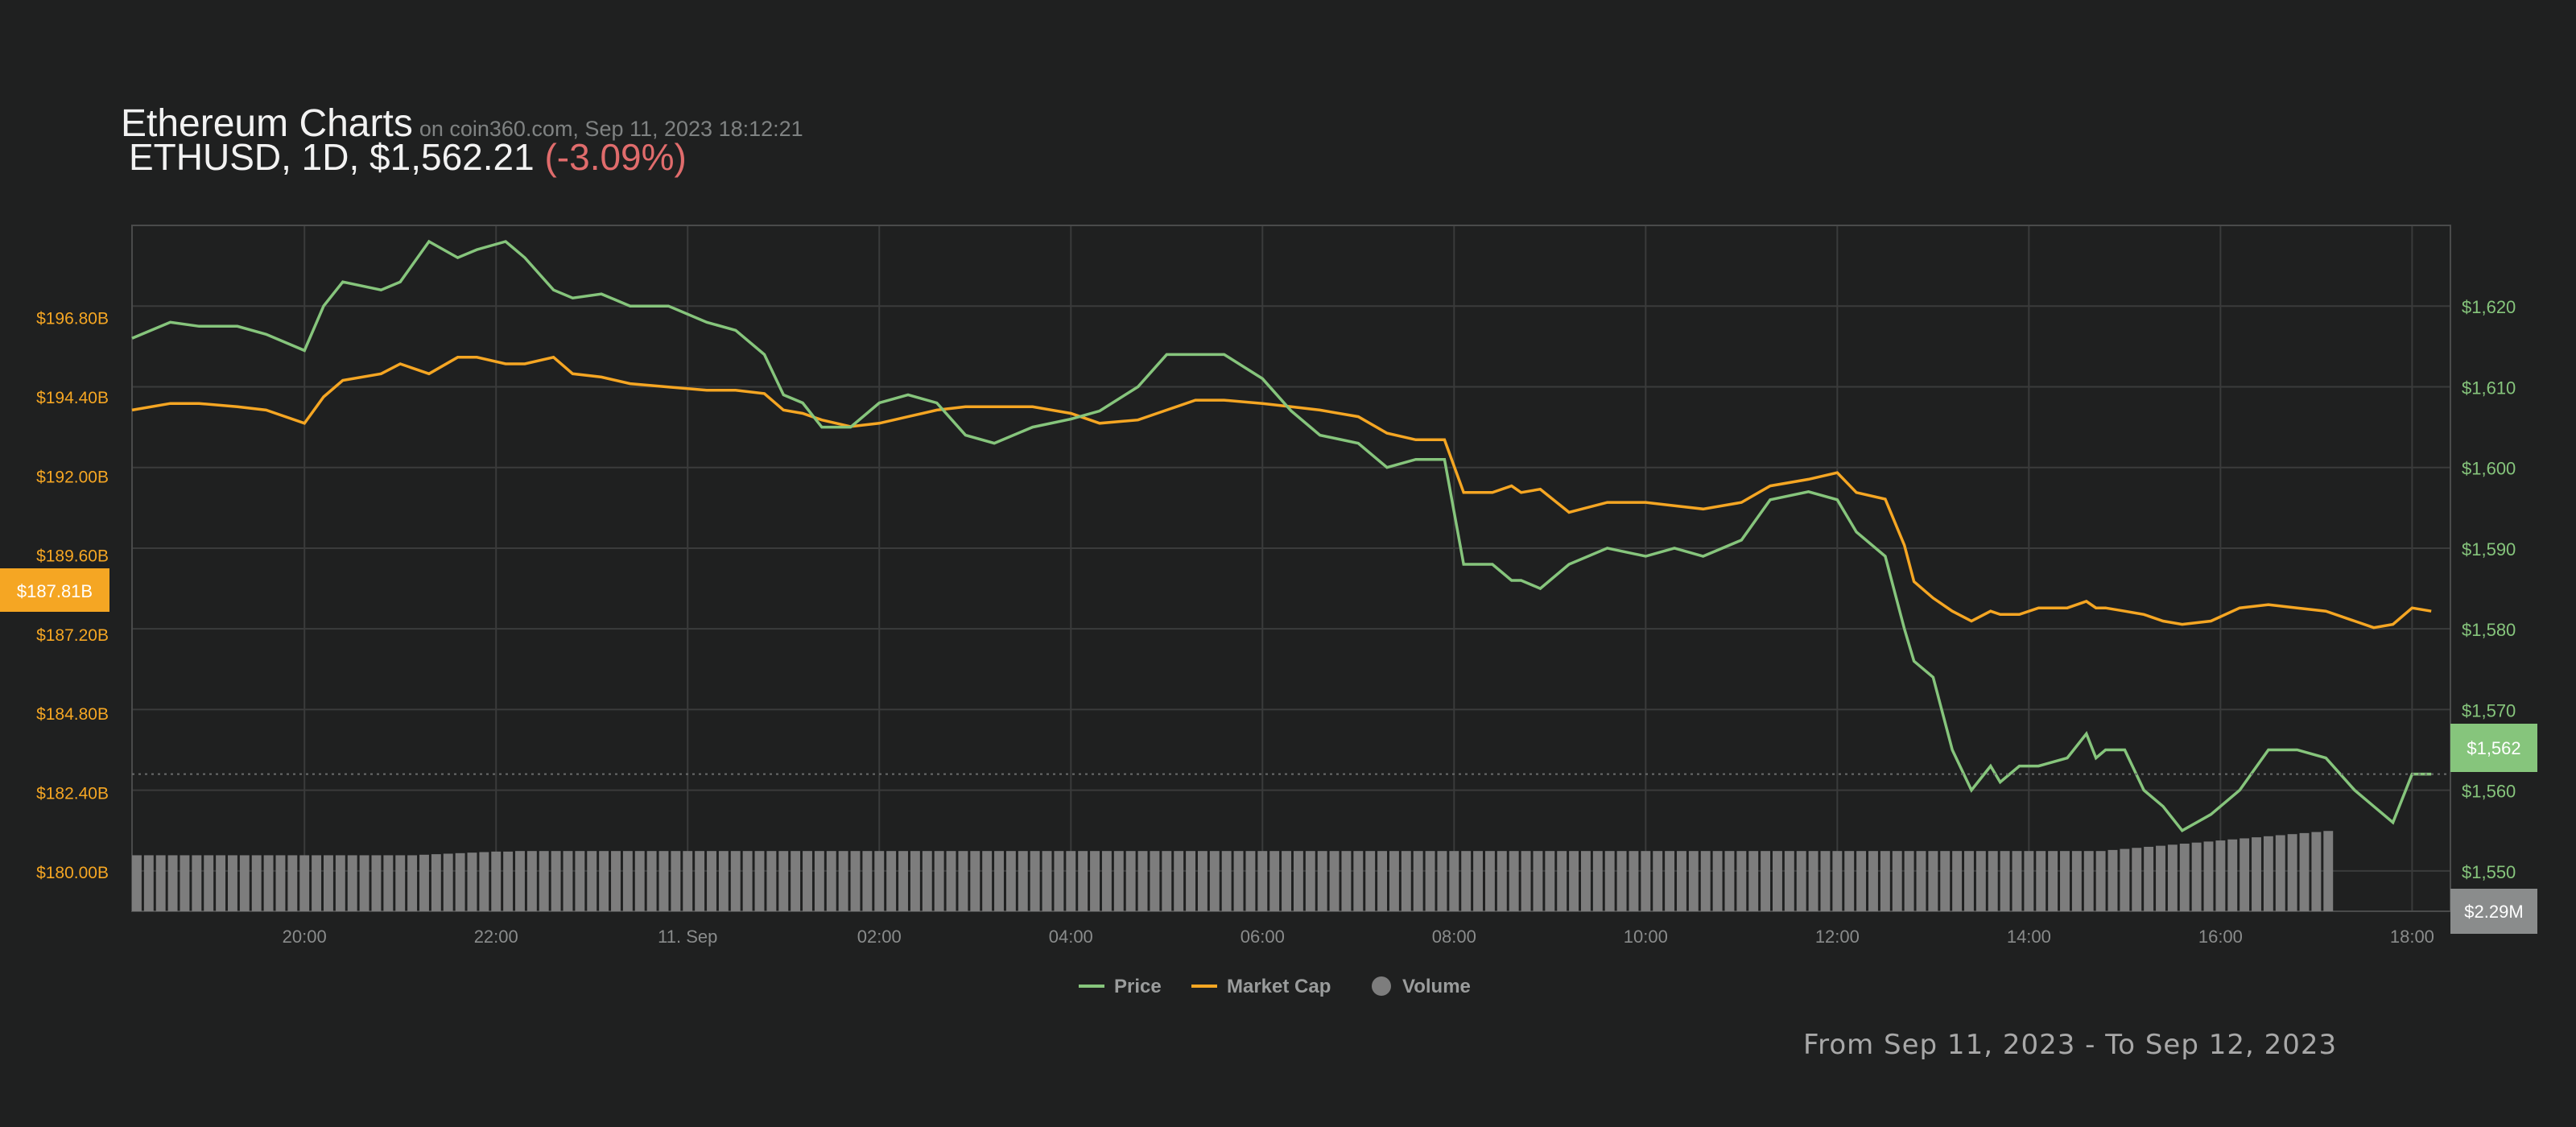 Image resolution: width=2576 pixels, height=1127 pixels. Describe the element at coordinates (2412, 937) in the screenshot. I see `x-tick-label: 18:00` at that location.